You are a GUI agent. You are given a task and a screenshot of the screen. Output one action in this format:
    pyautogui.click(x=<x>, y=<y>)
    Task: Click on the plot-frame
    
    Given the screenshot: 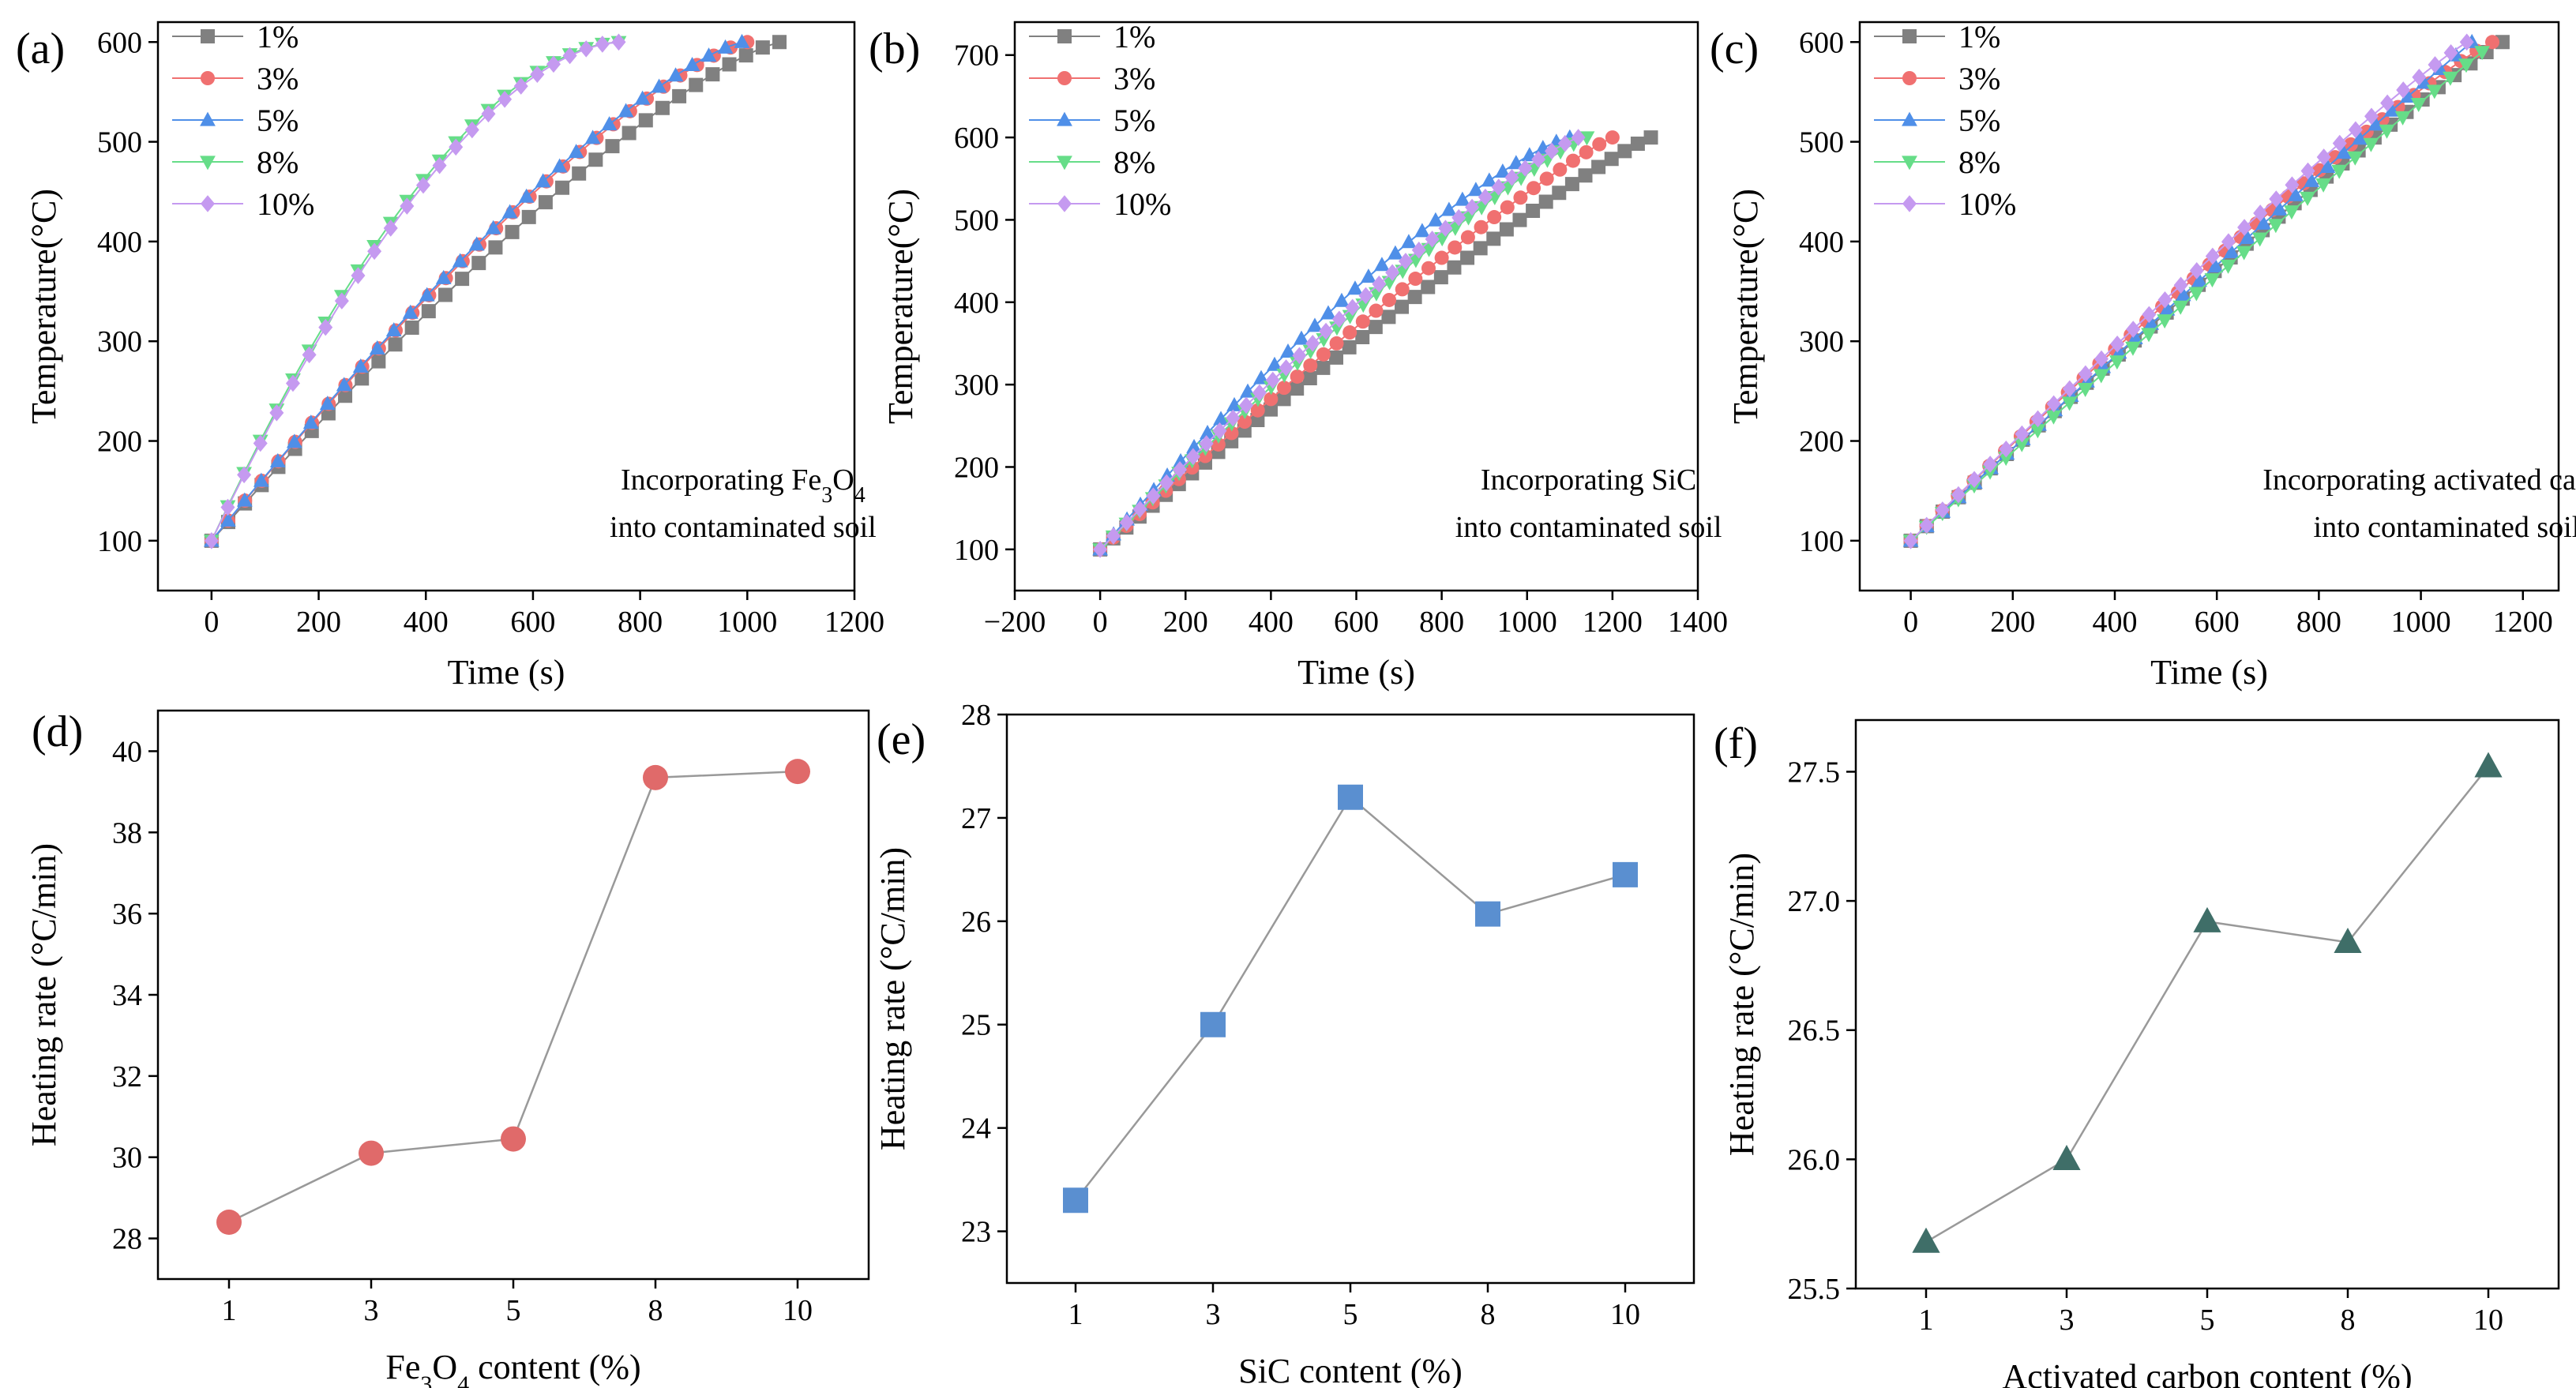 What is the action you would take?
    pyautogui.click(x=506, y=306)
    